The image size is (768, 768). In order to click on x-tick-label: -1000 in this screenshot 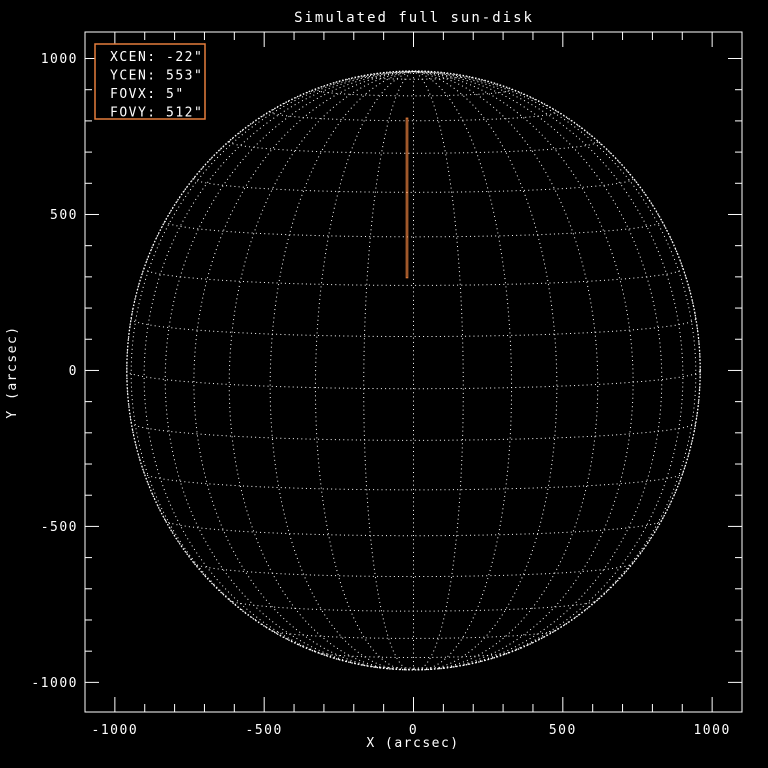, I will do `click(115, 730)`.